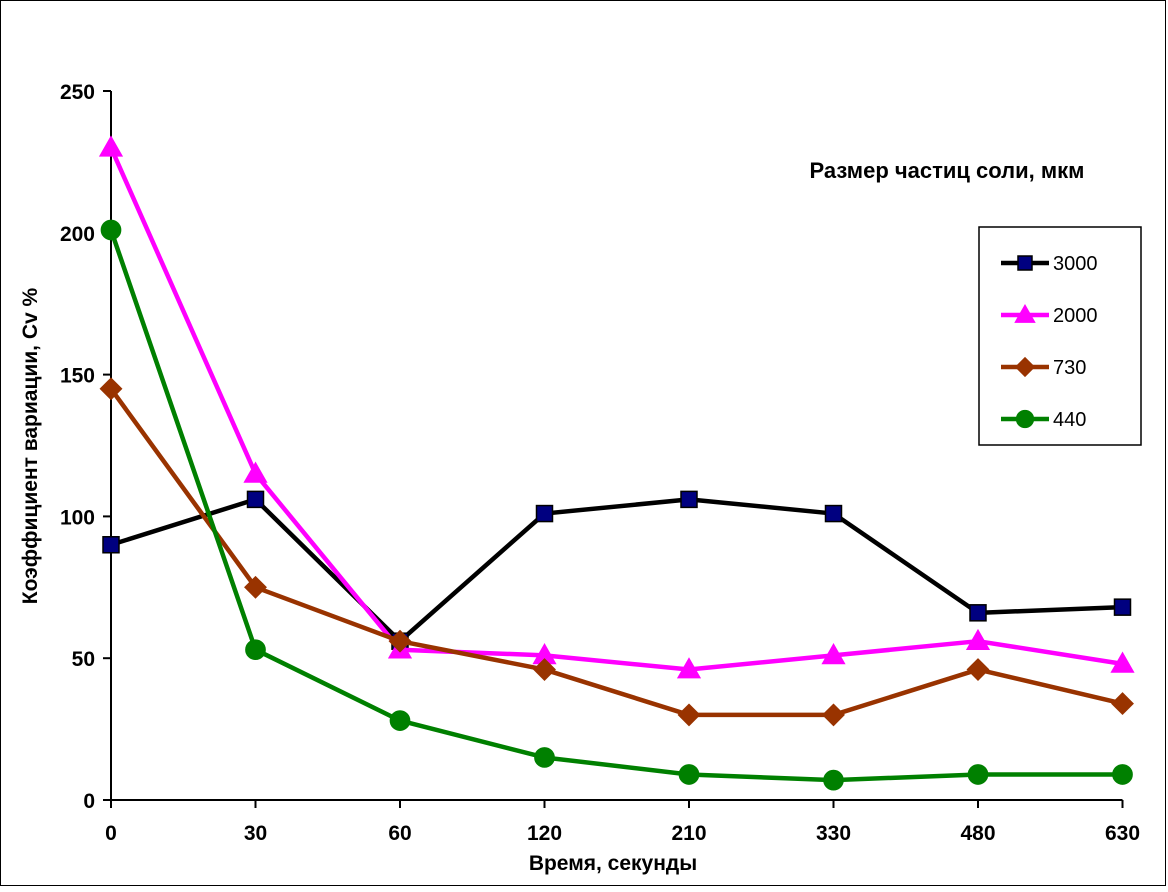 The width and height of the screenshot is (1168, 892). What do you see at coordinates (77, 234) in the screenshot?
I see `y-tick-label: 200` at bounding box center [77, 234].